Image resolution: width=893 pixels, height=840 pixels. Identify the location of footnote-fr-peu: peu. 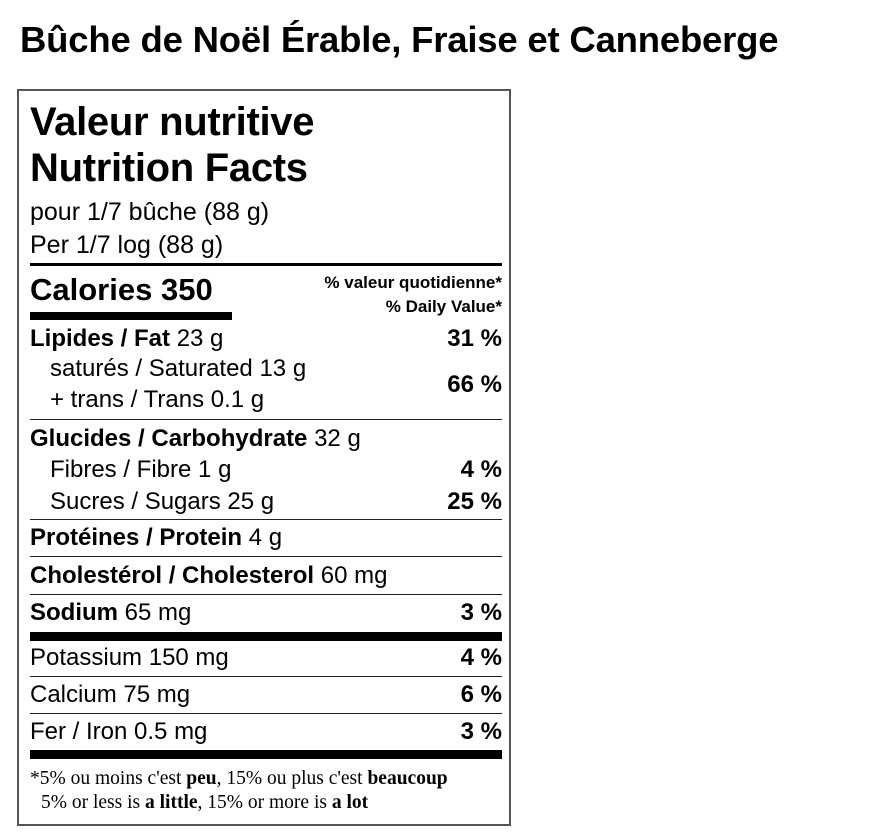
(201, 778).